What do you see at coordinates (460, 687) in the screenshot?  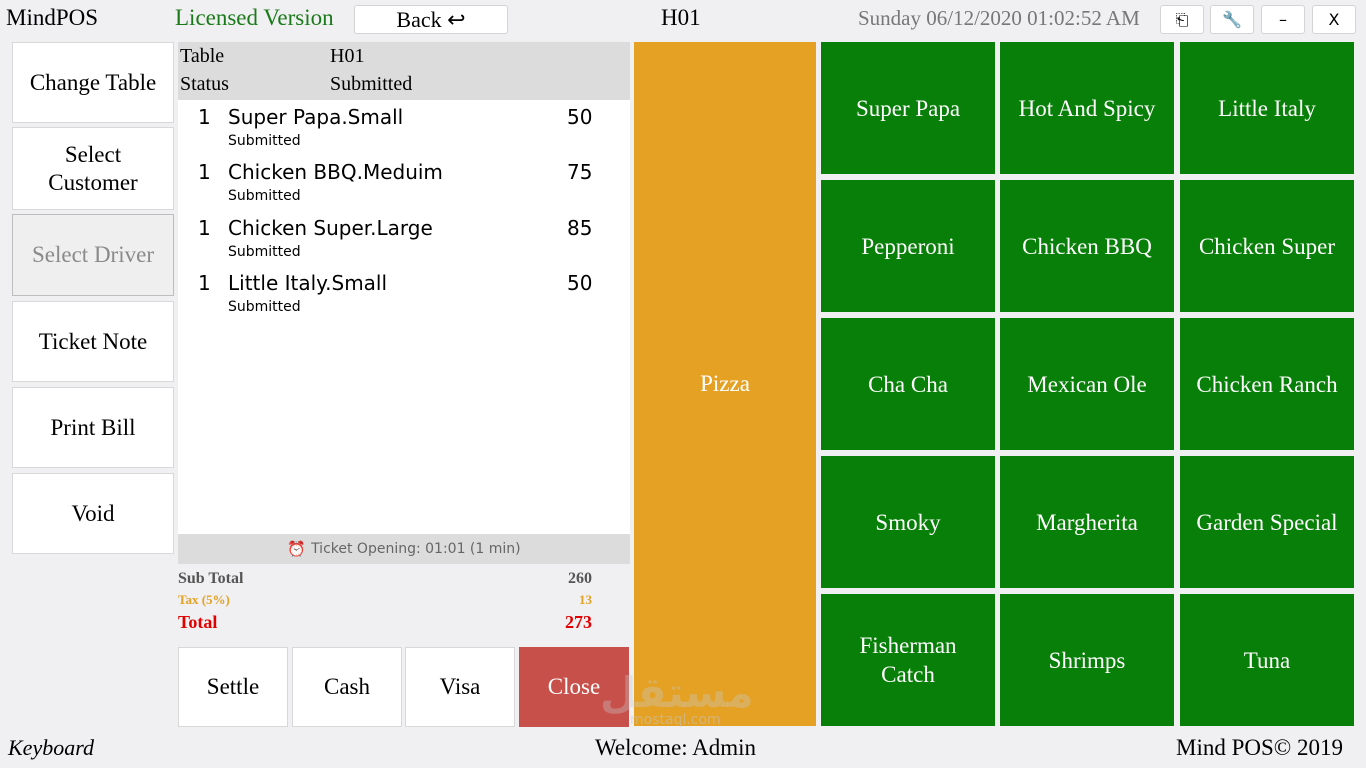 I see `visa-button: Visa` at bounding box center [460, 687].